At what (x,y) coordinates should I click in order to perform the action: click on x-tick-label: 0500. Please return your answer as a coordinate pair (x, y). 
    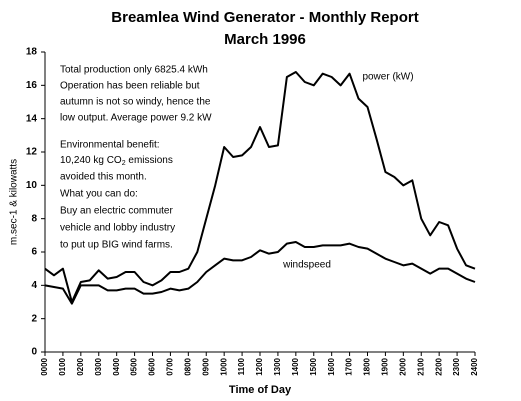
    Looking at the image, I should click on (134, 366).